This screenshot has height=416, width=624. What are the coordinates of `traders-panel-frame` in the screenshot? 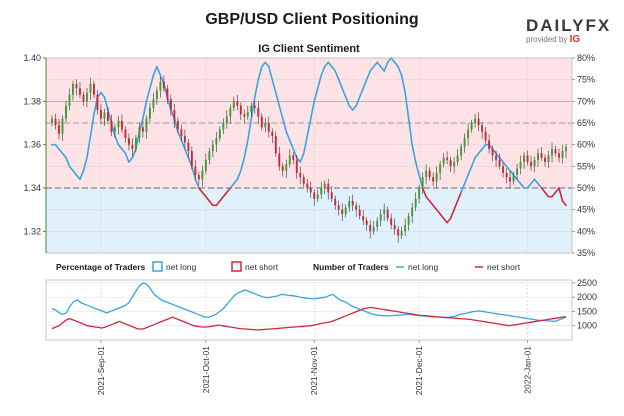 It's located at (309, 310).